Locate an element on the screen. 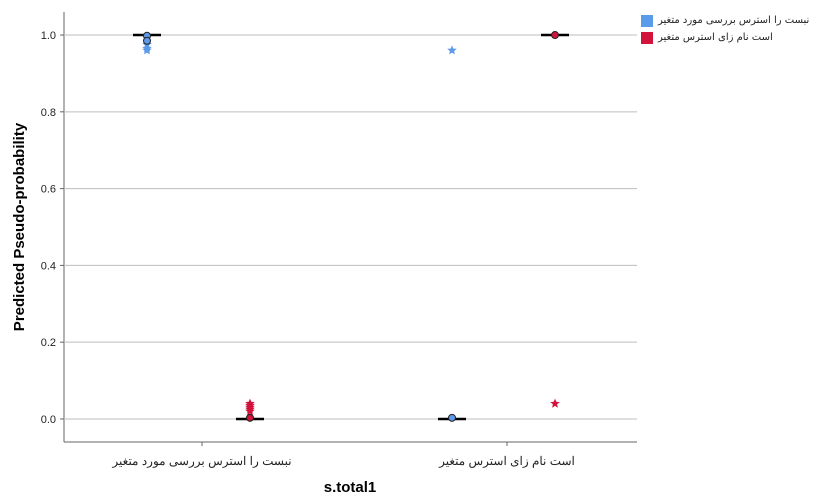  legend-item-series-1: نبست را استرس بررسی مورد متغیر is located at coordinates (726, 20).